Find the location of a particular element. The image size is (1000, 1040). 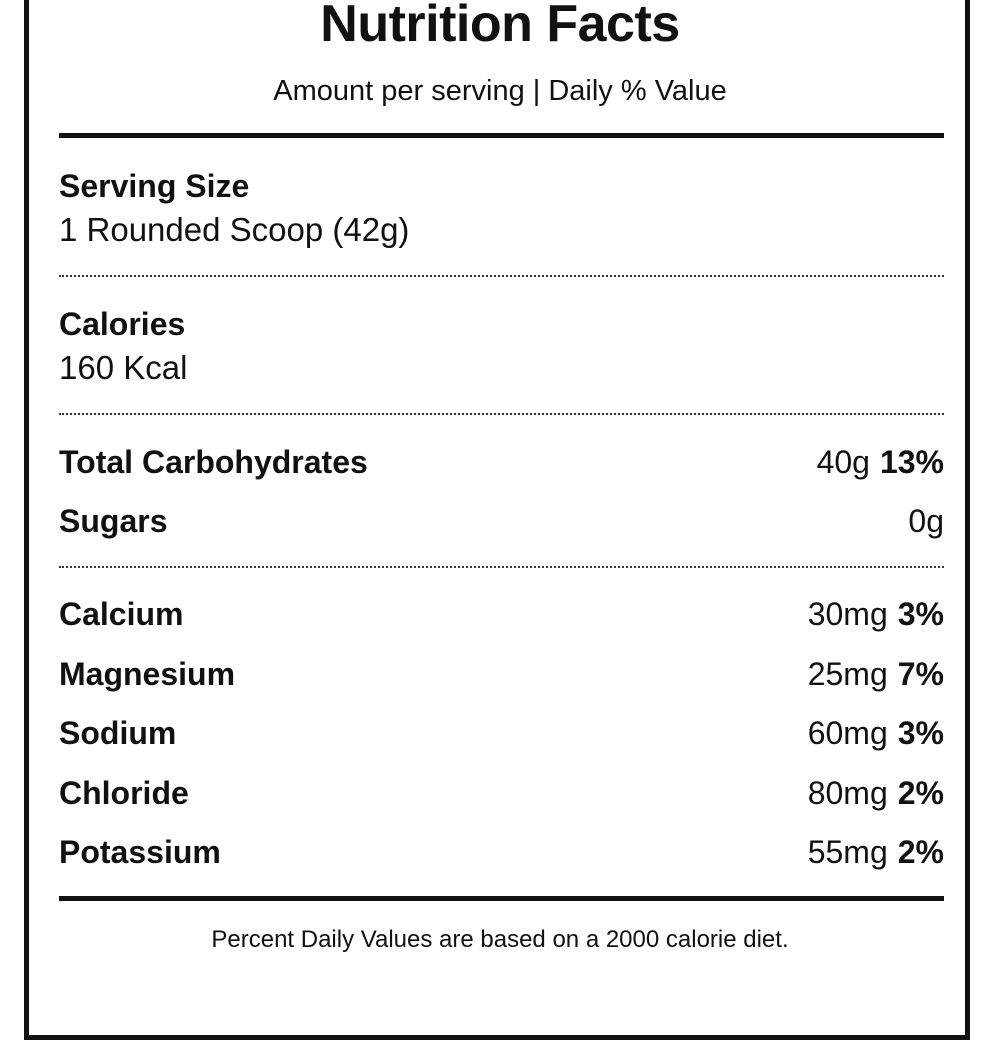

nutrient-daily-value: 13% is located at coordinates (911, 462).